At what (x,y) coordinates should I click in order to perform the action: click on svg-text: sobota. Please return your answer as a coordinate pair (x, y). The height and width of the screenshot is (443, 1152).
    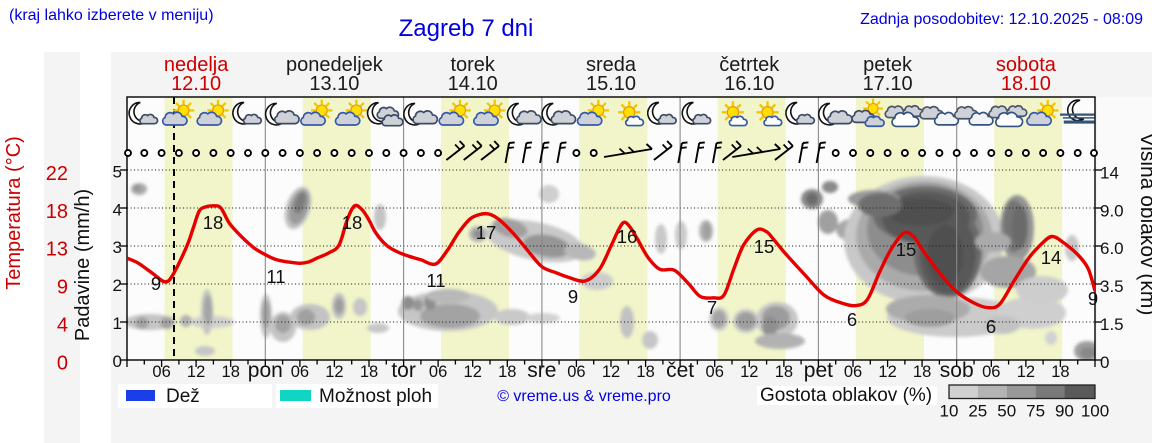
    Looking at the image, I should click on (1026, 65).